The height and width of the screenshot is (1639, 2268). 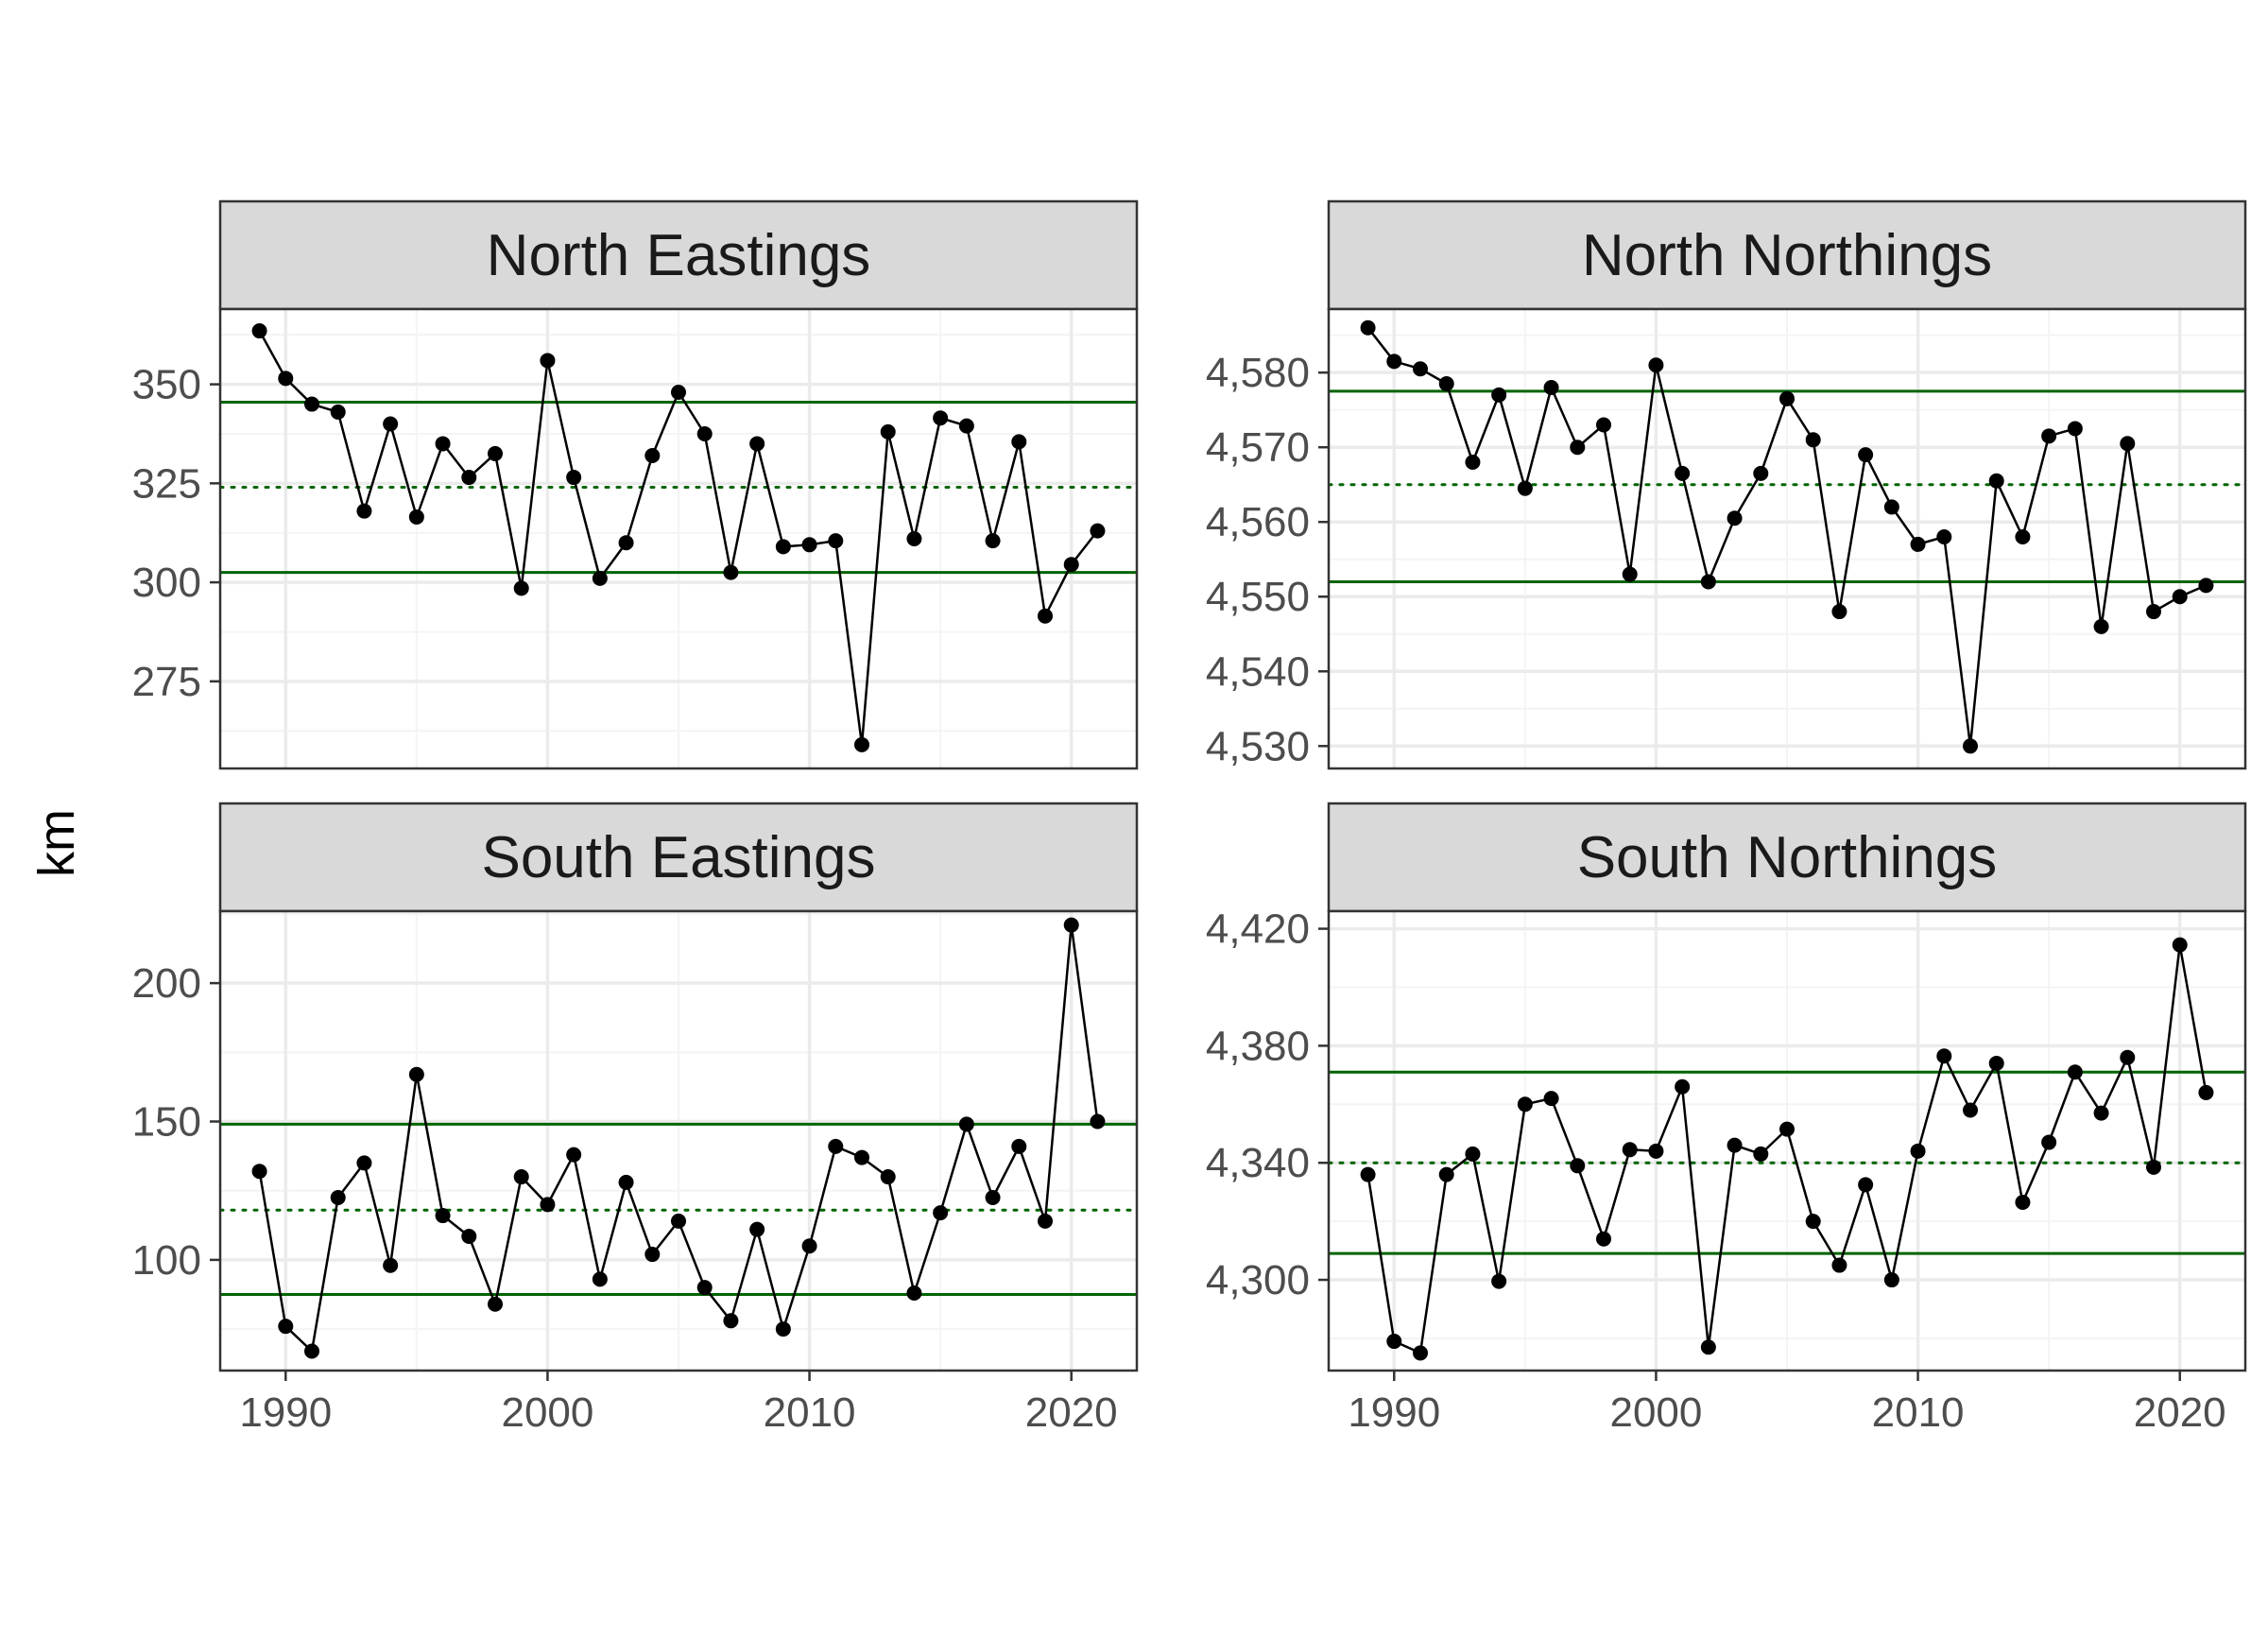 I want to click on data-point-south-northings-1992, so click(x=1446, y=1174).